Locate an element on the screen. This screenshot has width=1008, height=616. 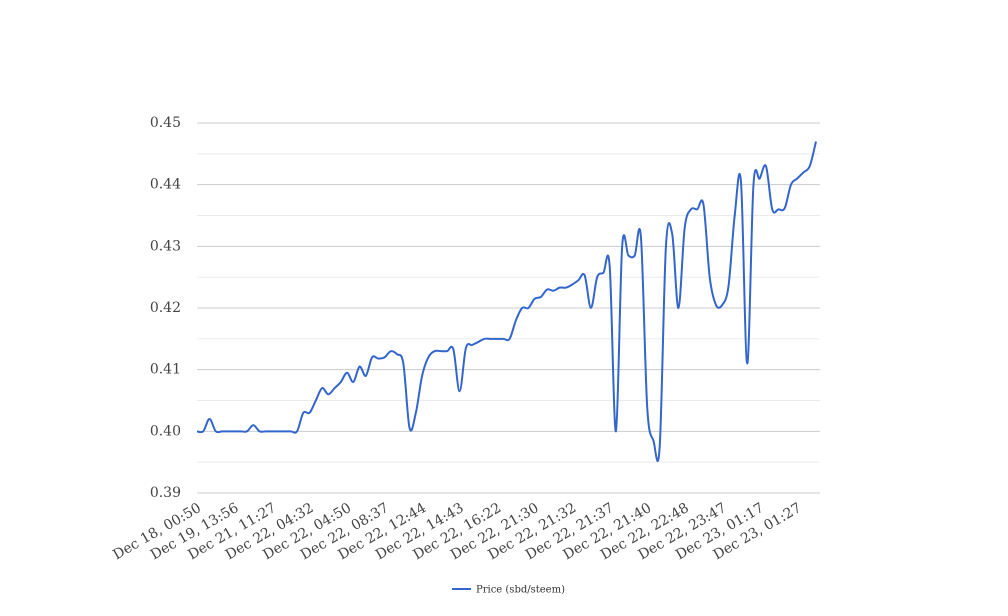
y-tick-label: 0.45 is located at coordinates (165, 123).